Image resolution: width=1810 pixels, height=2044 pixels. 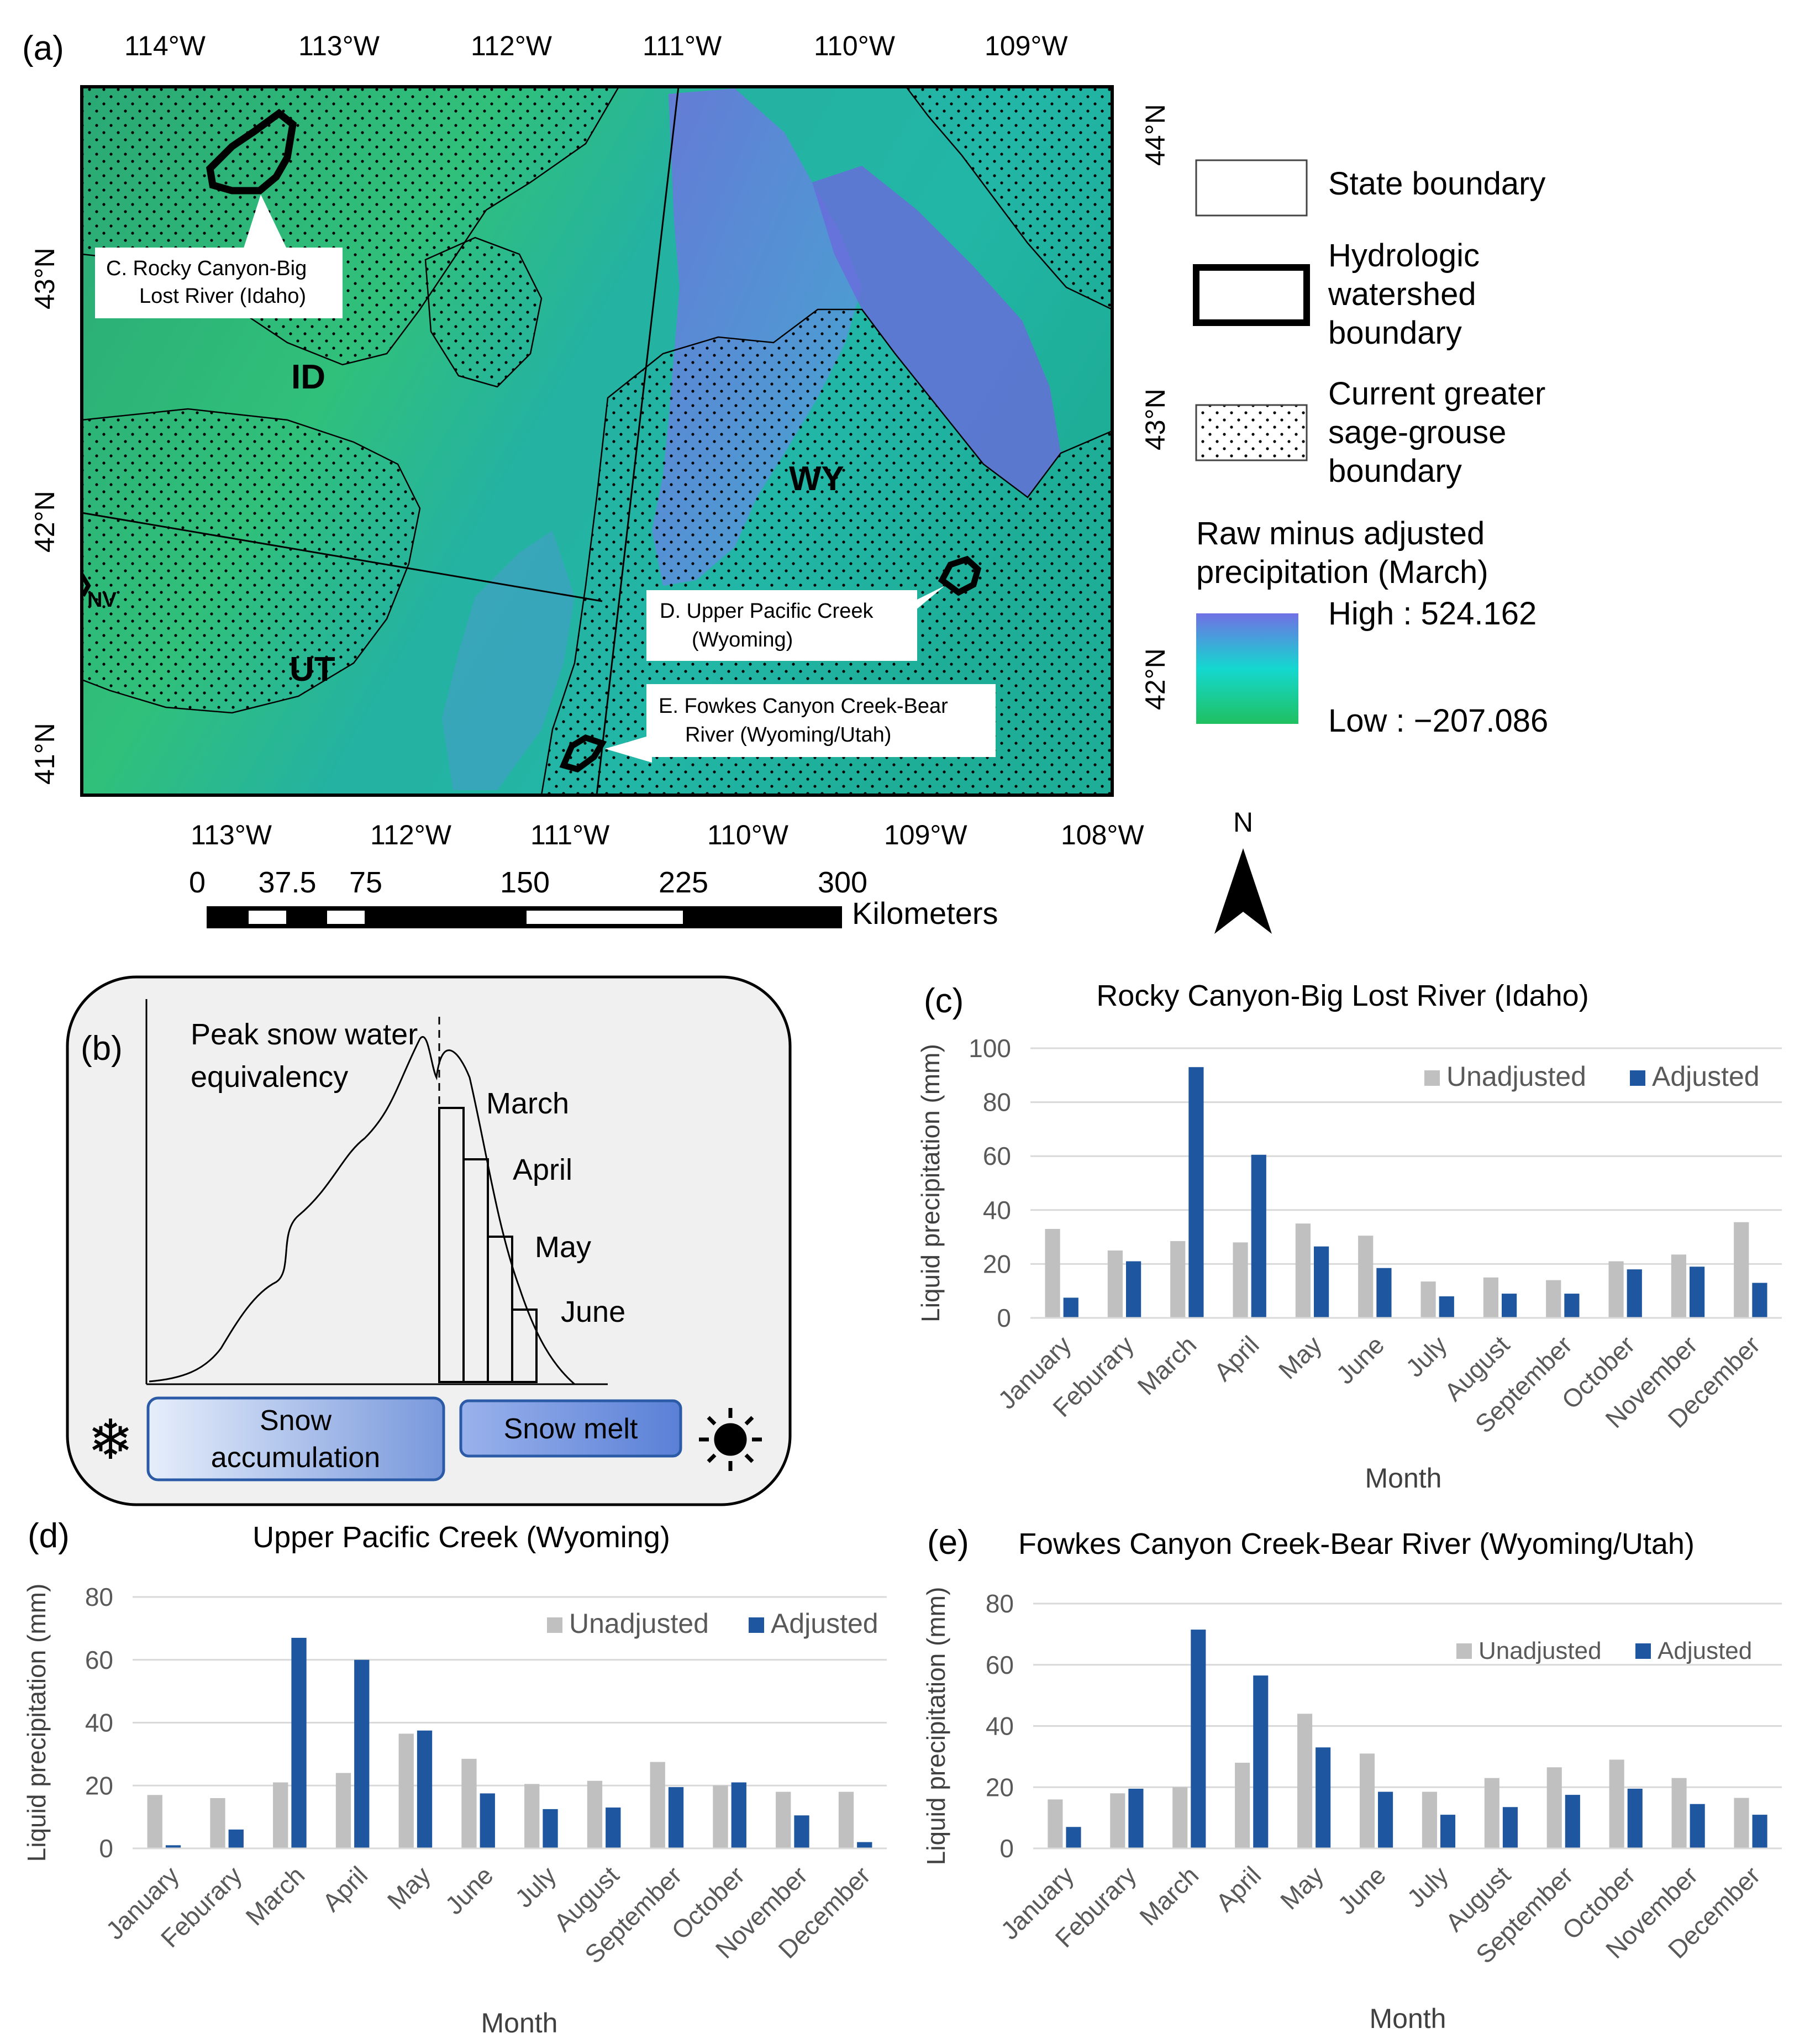 I want to click on panel-label-a: (a), so click(x=43, y=48).